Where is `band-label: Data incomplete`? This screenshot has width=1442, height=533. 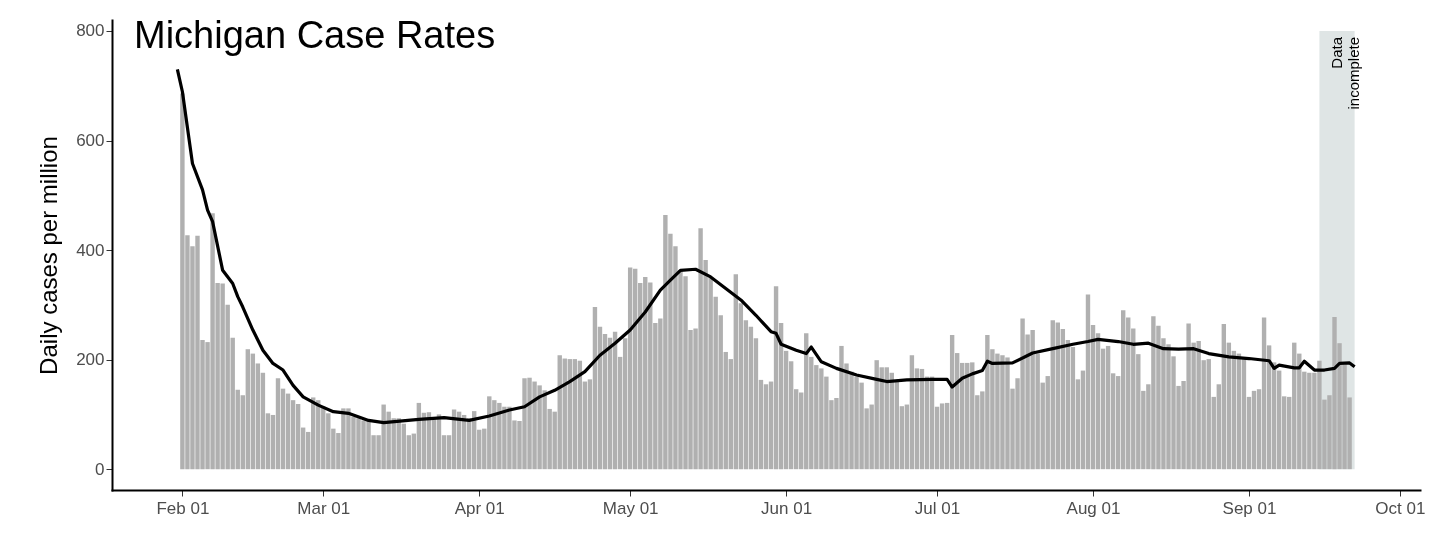
band-label: Data incomplete is located at coordinates (1345, 73).